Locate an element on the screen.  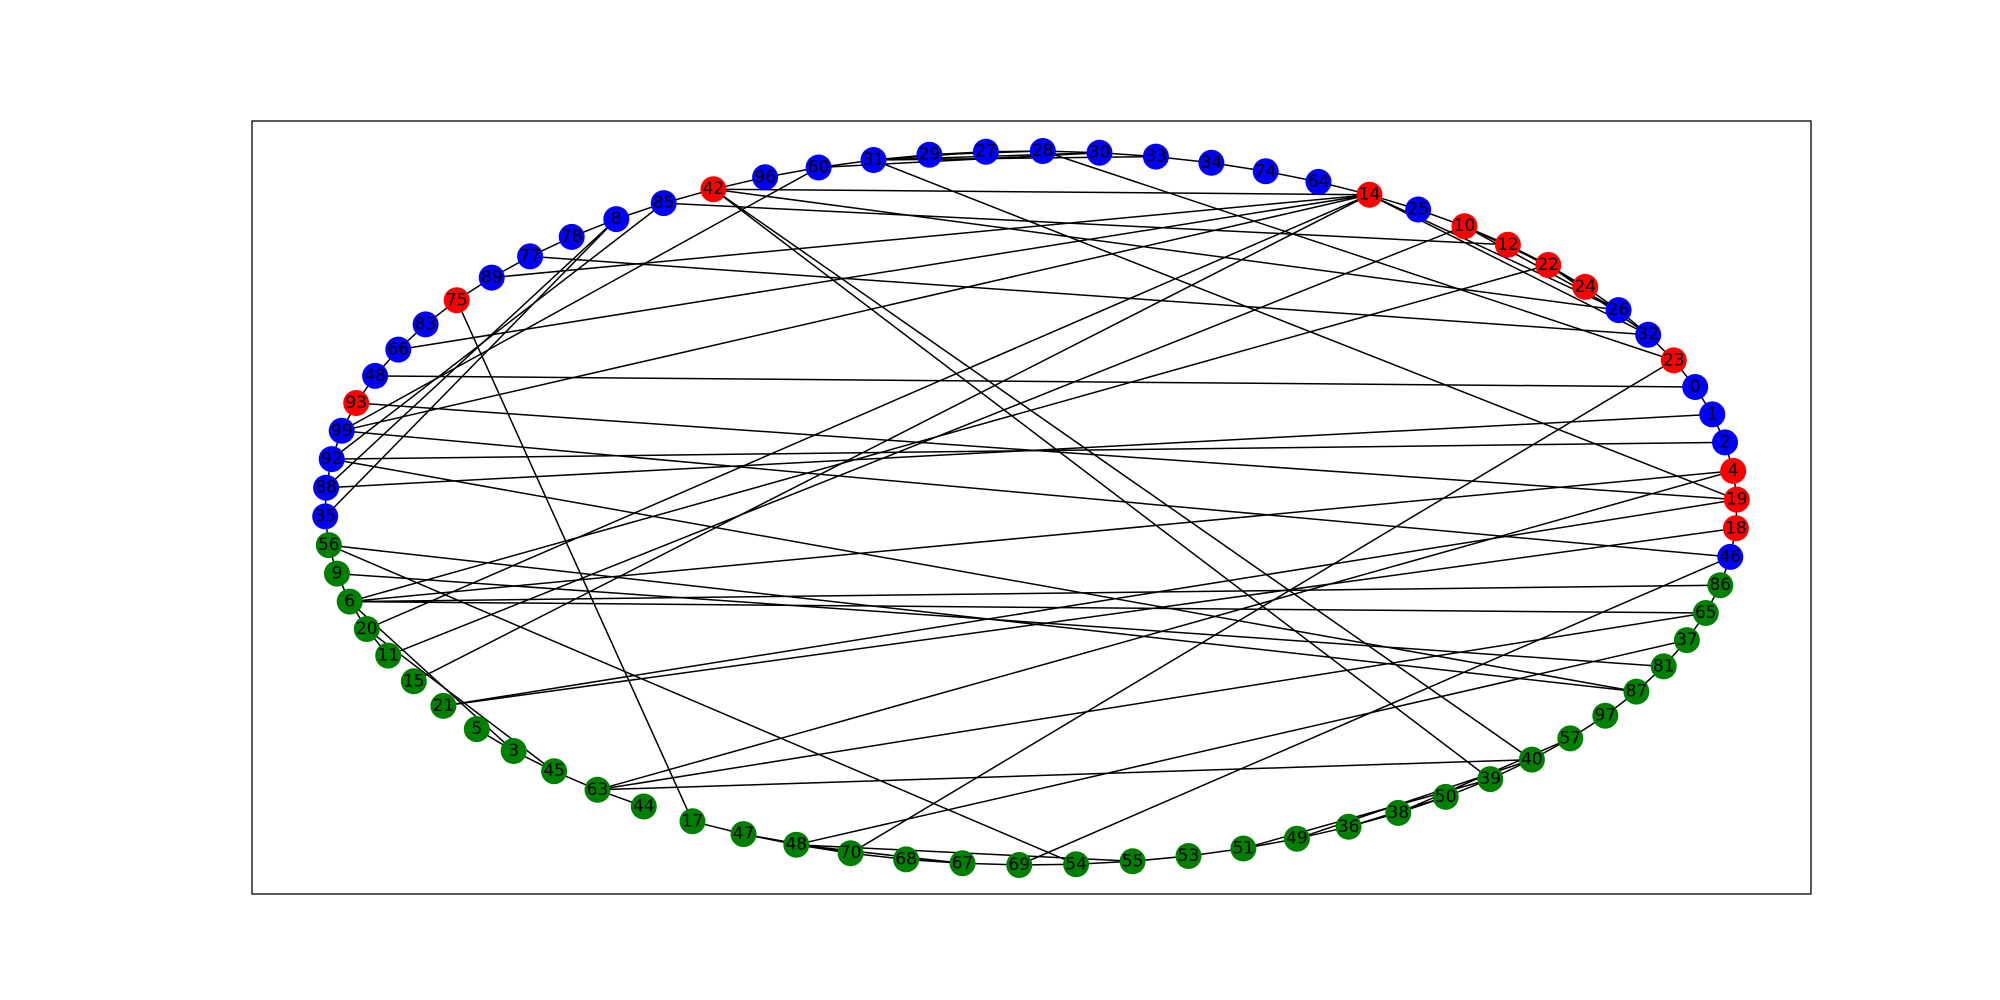
node-21: 21 is located at coordinates (443, 705).